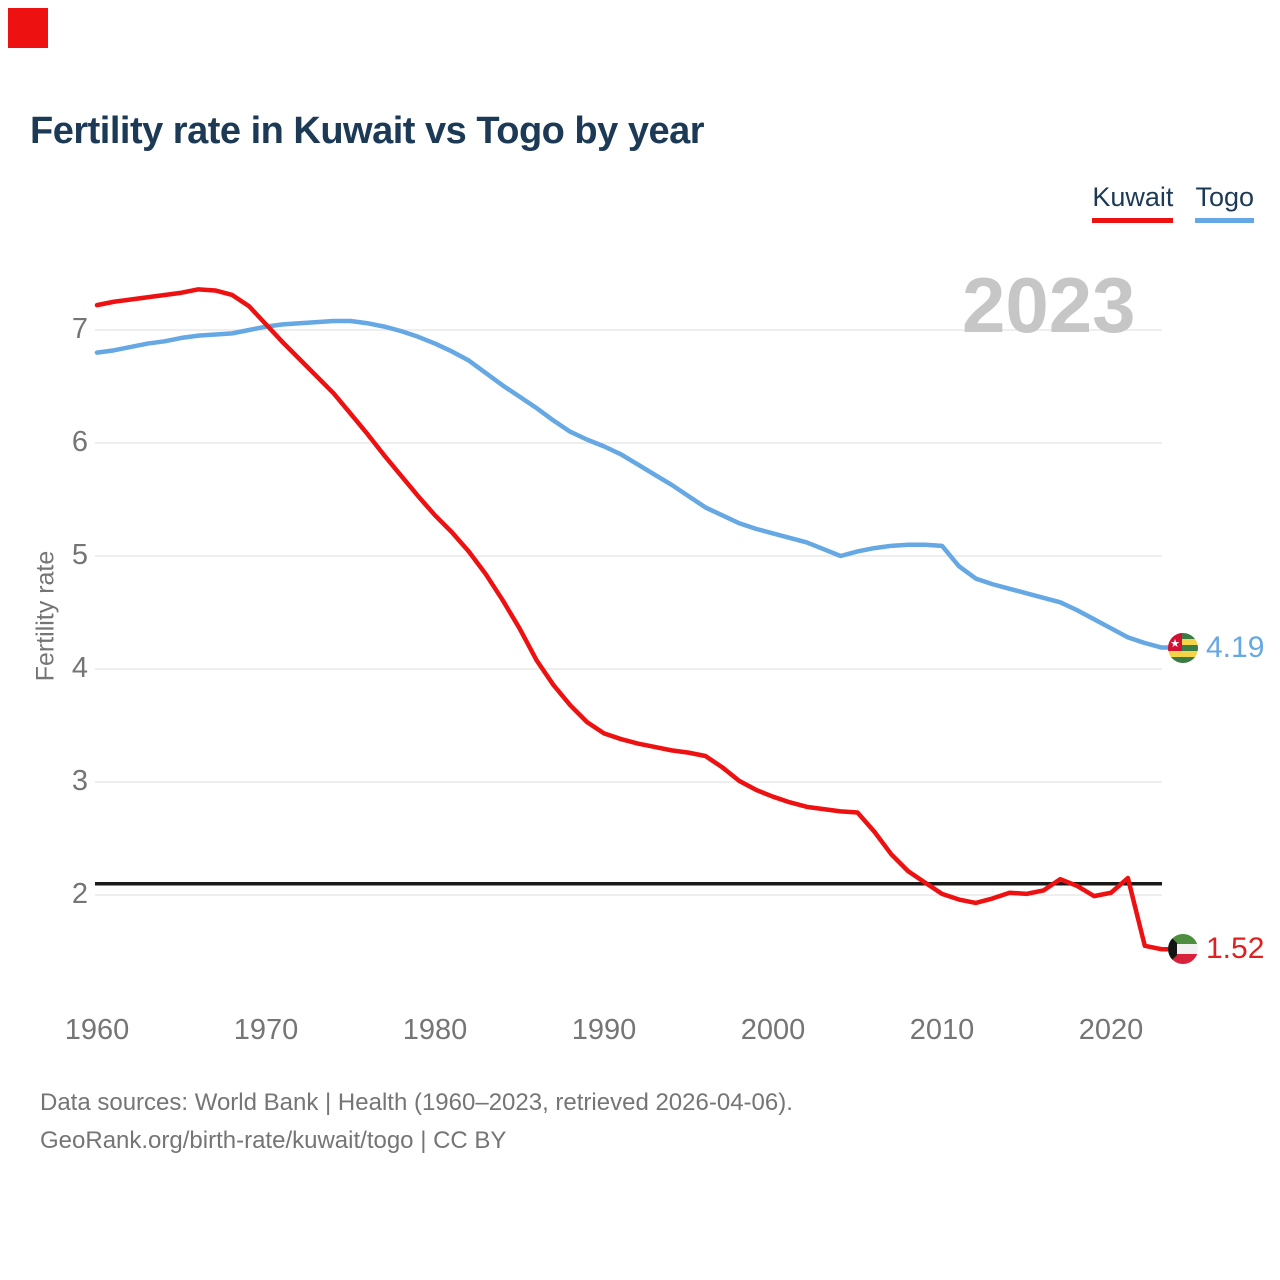 The width and height of the screenshot is (1280, 1280). I want to click on y-axis-title: Fertility rate, so click(45, 616).